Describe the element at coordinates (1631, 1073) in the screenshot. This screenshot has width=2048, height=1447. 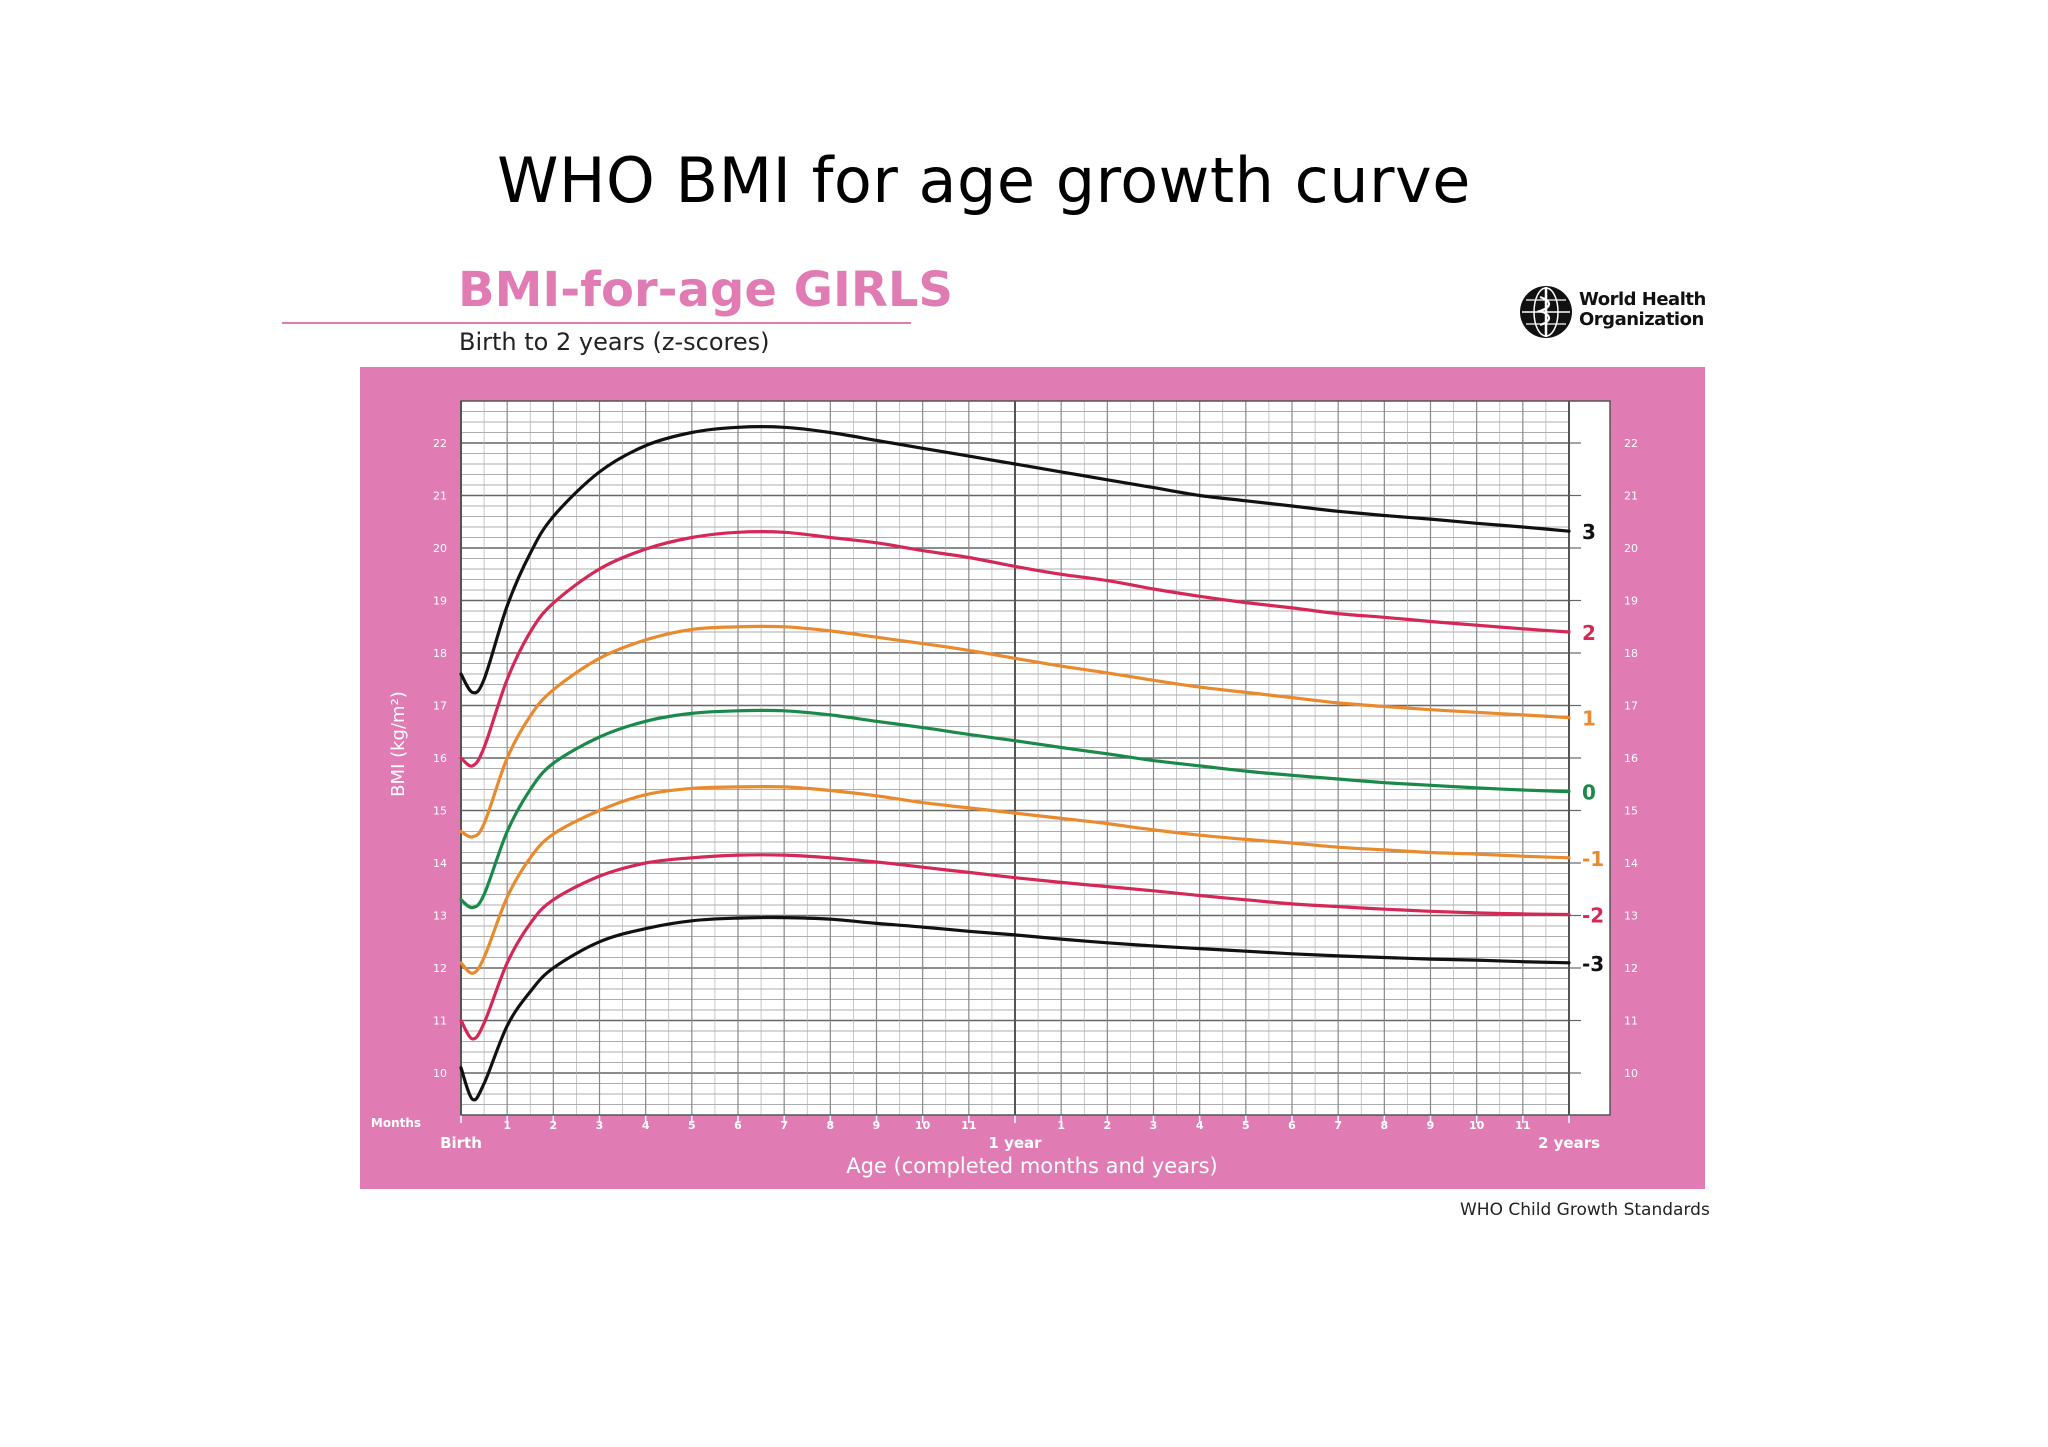
I see `y-tick-label-right: 10` at that location.